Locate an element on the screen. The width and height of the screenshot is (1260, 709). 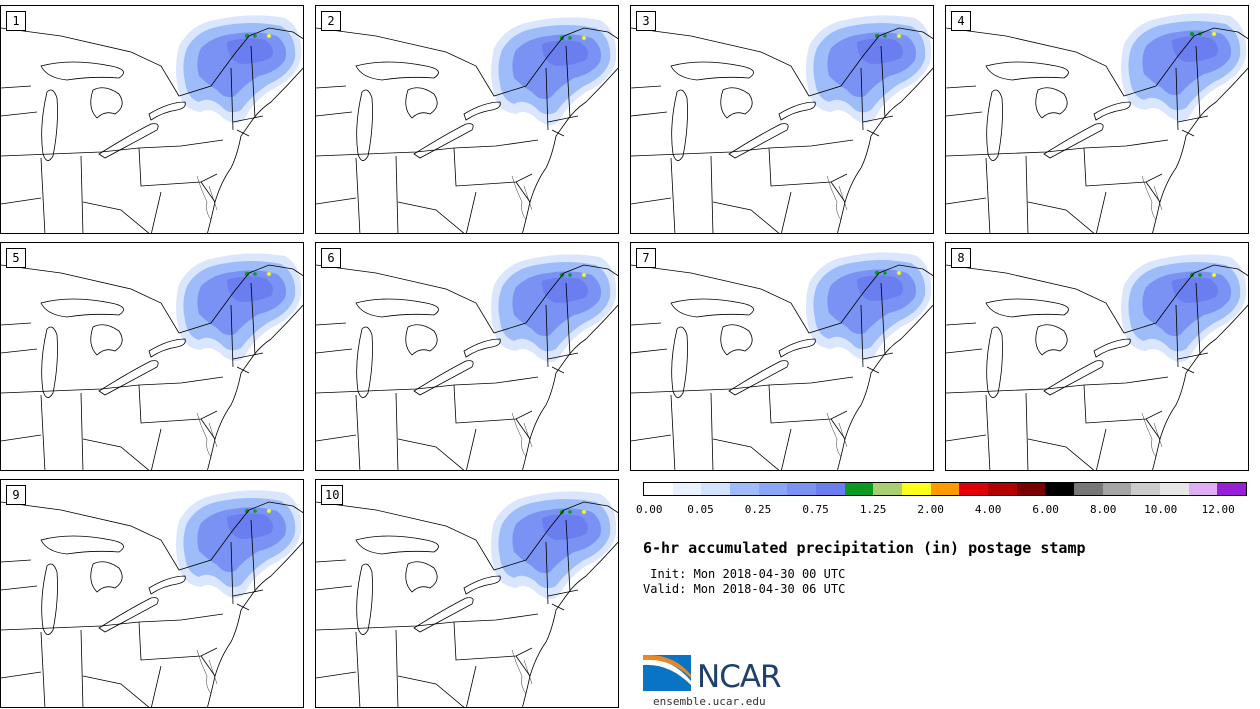
colorbar-tick-label: 12.00 is located at coordinates (1218, 509).